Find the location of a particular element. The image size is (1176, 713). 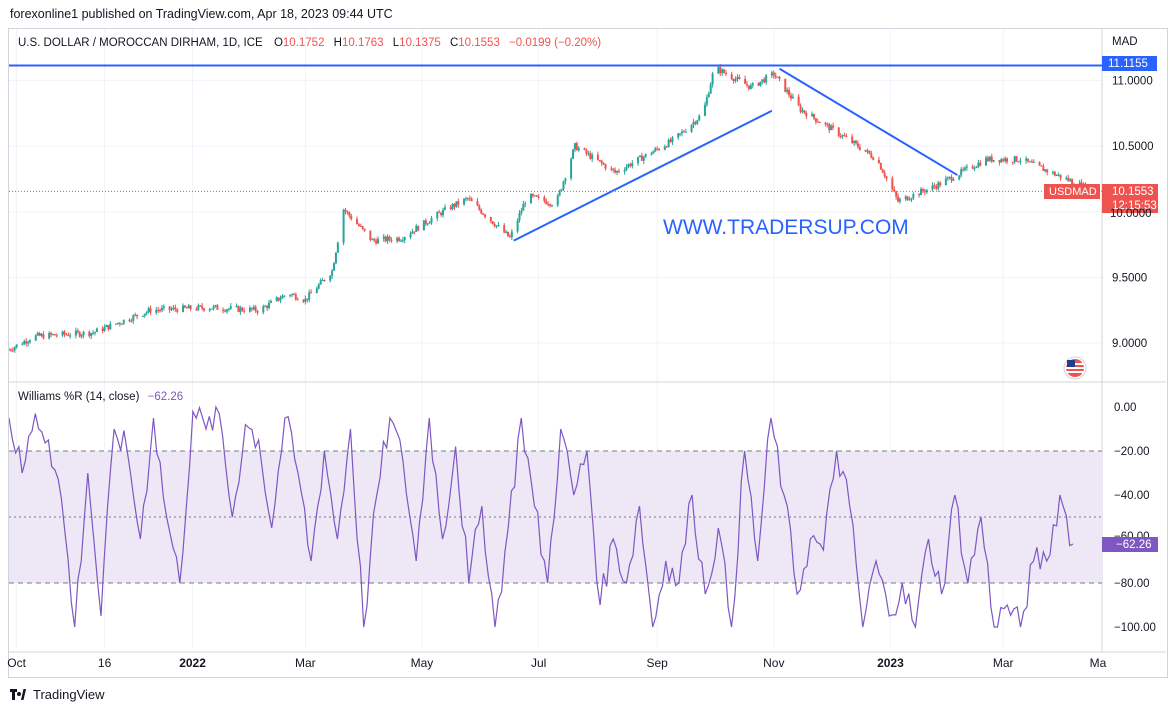

legend-close-label: C is located at coordinates (454, 43).